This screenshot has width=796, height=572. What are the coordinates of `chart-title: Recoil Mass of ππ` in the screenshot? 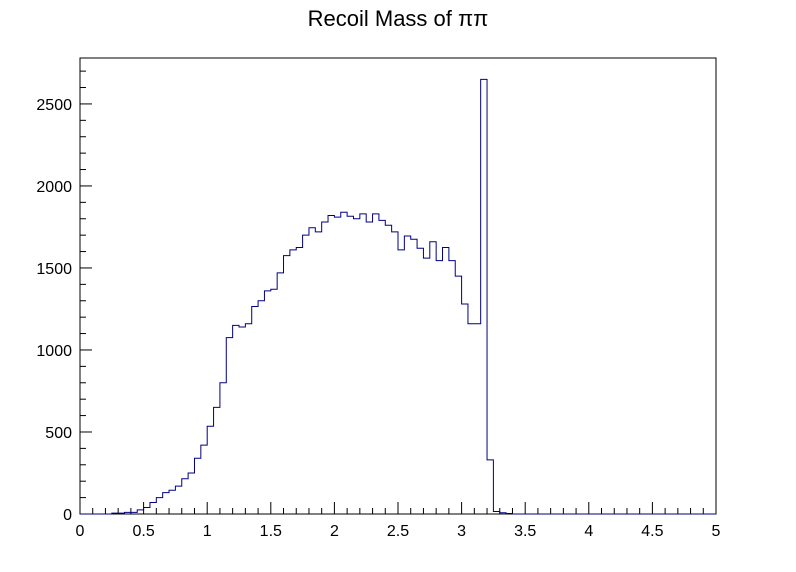 It's located at (398, 18).